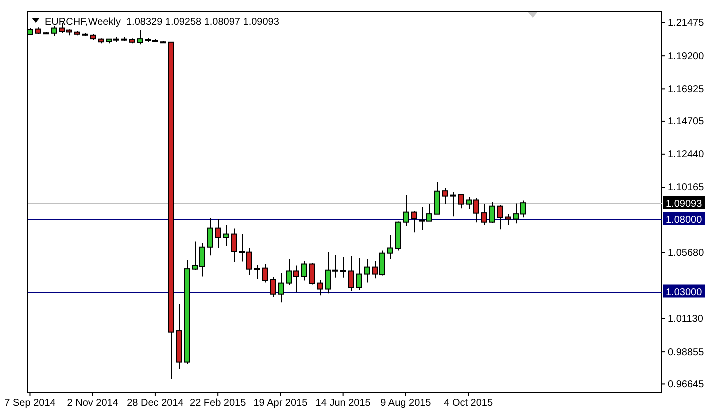  What do you see at coordinates (469, 403) in the screenshot?
I see `x-tick-label: 4 Oct 2015` at bounding box center [469, 403].